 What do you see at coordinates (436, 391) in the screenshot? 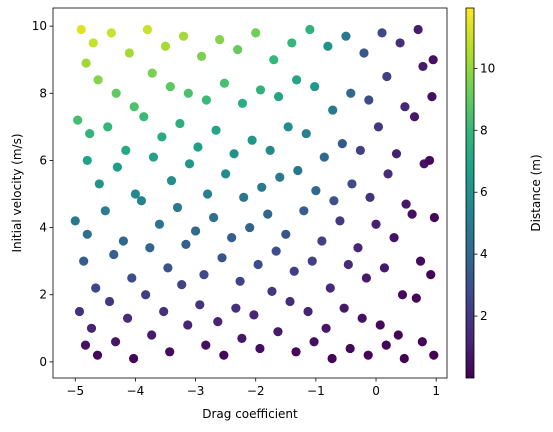
I see `x-tick-label: 1` at bounding box center [436, 391].